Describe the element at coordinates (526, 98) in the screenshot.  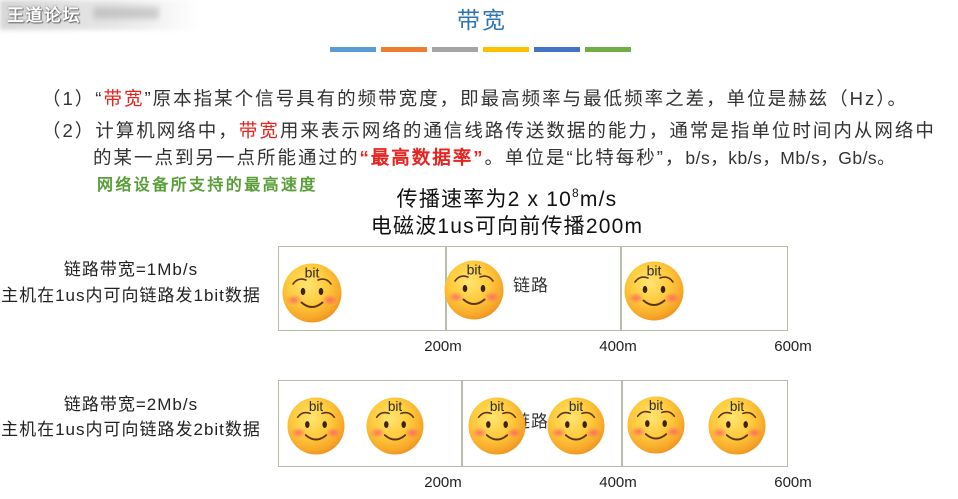
I see `definition-1-text: ”原本指某个信号具有的频带宽度，即最高频率与最低频率之差，单位是赫兹（Hz）。` at that location.